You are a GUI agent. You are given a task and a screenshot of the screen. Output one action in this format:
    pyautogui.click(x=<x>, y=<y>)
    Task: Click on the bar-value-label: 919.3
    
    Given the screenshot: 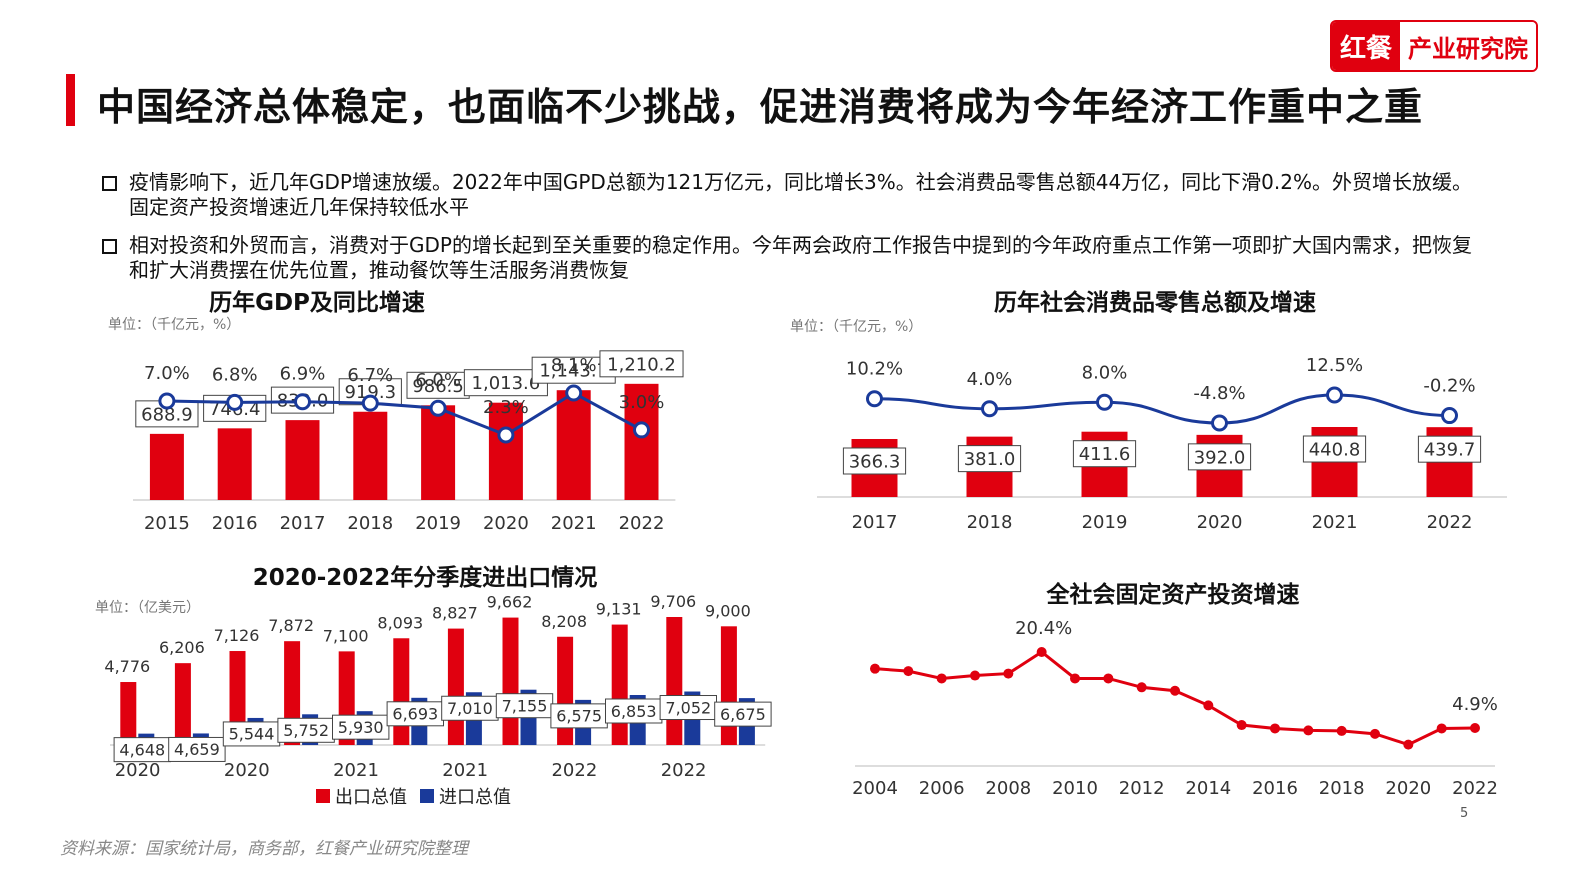 What is the action you would take?
    pyautogui.click(x=371, y=392)
    